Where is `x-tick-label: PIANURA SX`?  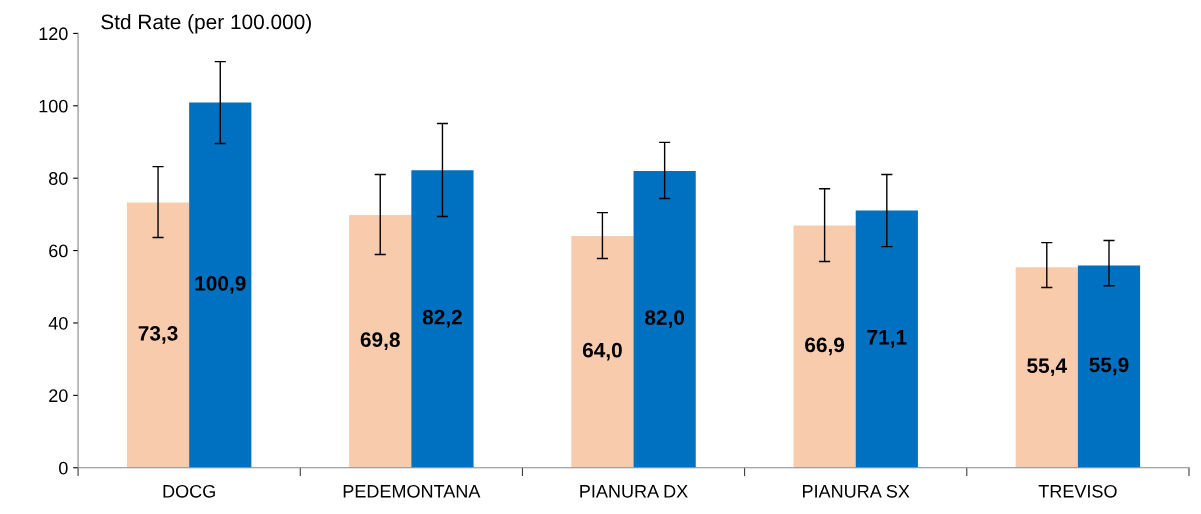
x-tick-label: PIANURA SX is located at coordinates (856, 491).